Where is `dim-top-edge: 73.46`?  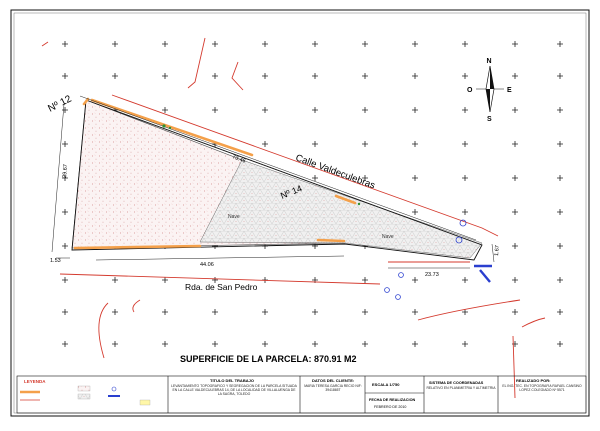
dim-top-edge: 73.46 is located at coordinates (238, 159).